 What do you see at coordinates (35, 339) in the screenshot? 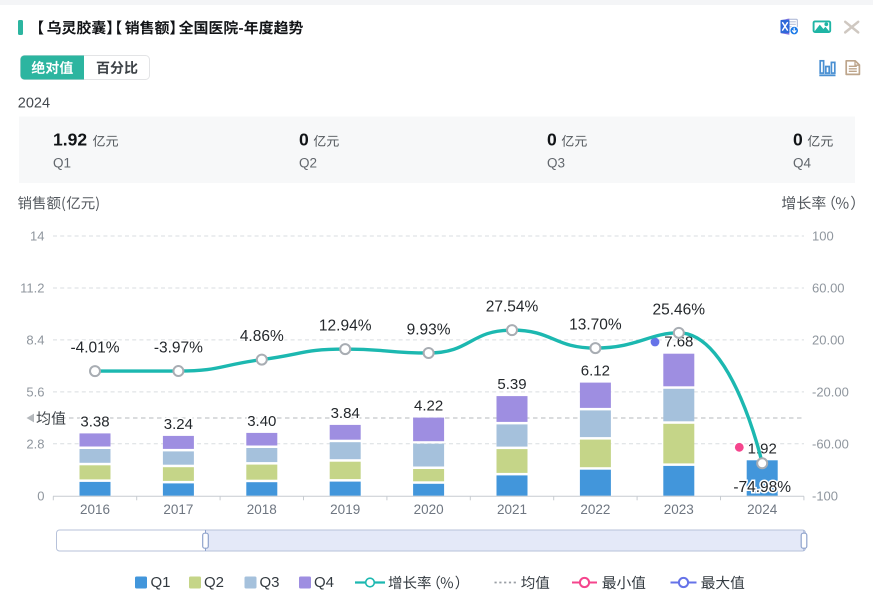
I see `svg-text: 8.4` at bounding box center [35, 339].